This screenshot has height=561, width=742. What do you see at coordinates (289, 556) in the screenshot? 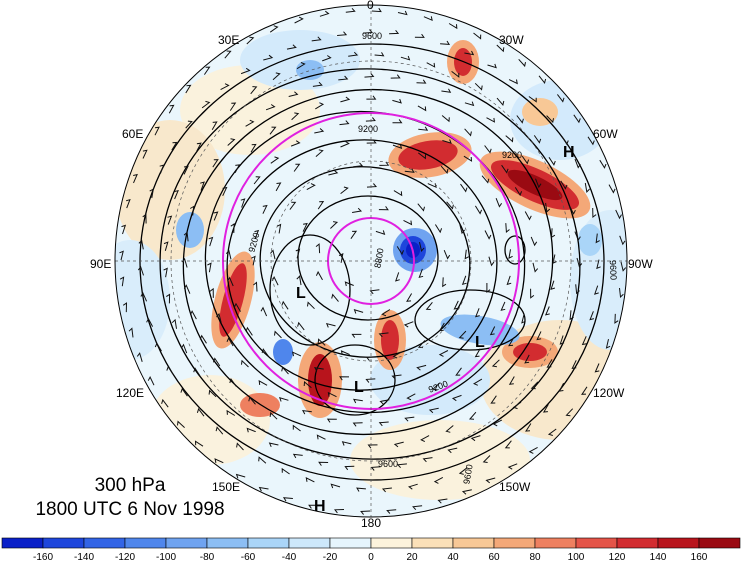
I see `colorbar-tick-label: -40` at bounding box center [289, 556].